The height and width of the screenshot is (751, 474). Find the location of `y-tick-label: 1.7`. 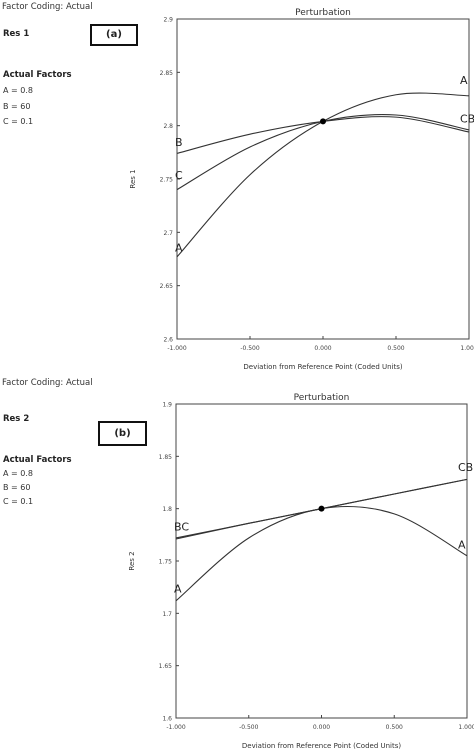

y-tick-label: 1.7 is located at coordinates (167, 614).